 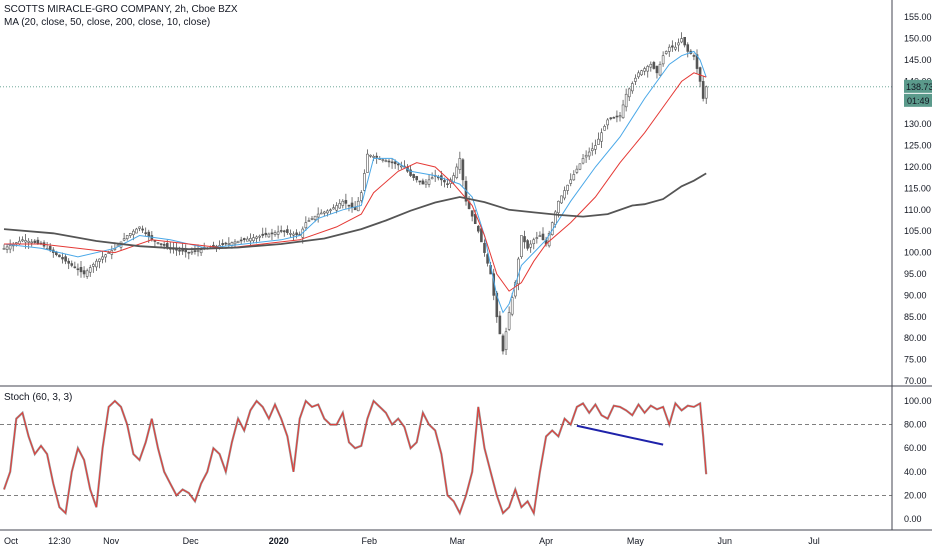 I want to click on price-tick-label: 75.00, so click(x=915, y=360).